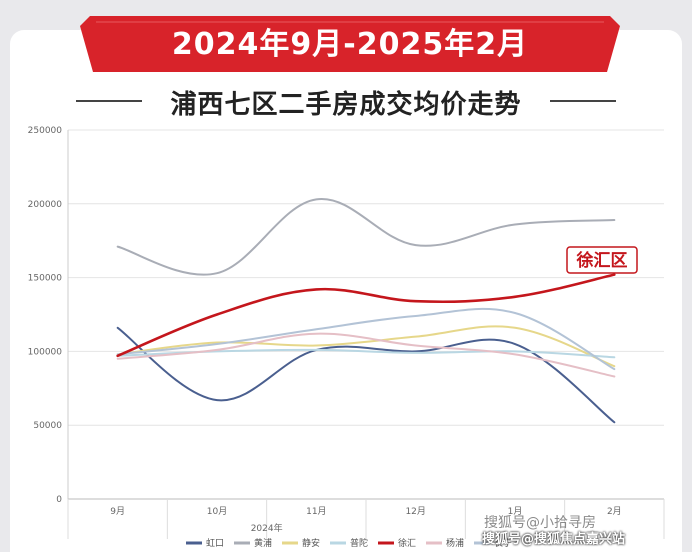 This screenshot has width=692, height=552. Describe the element at coordinates (503, 543) in the screenshot. I see `legend-label-长宁: 长宁` at that location.